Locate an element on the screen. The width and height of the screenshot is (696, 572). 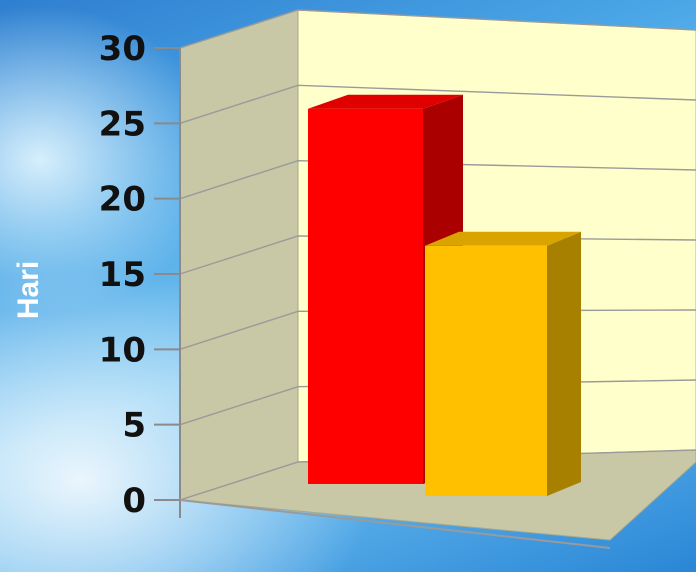
y-tick-label: 15 is located at coordinates (122, 275).